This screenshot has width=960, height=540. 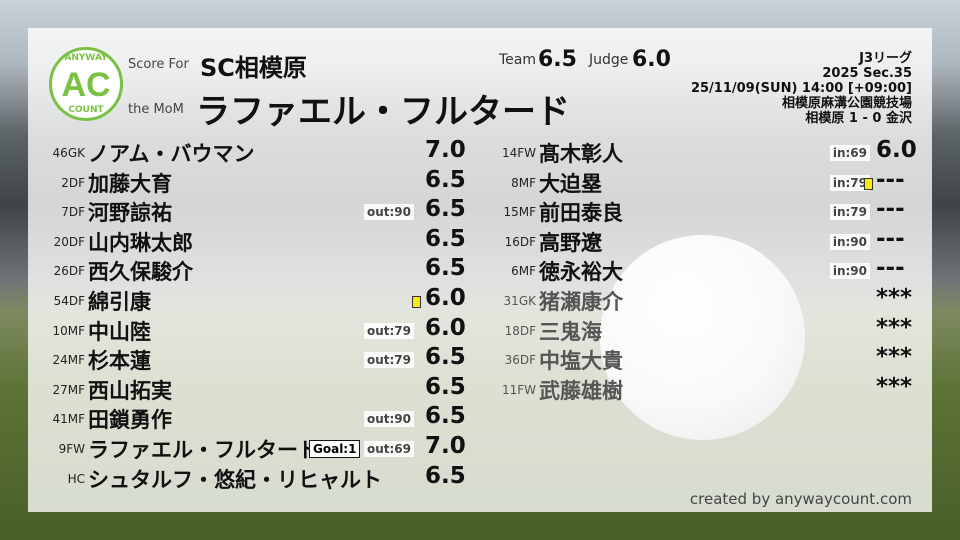 I want to click on player-row: 15MF 前田泰良 in:79 ---, so click(x=480, y=210).